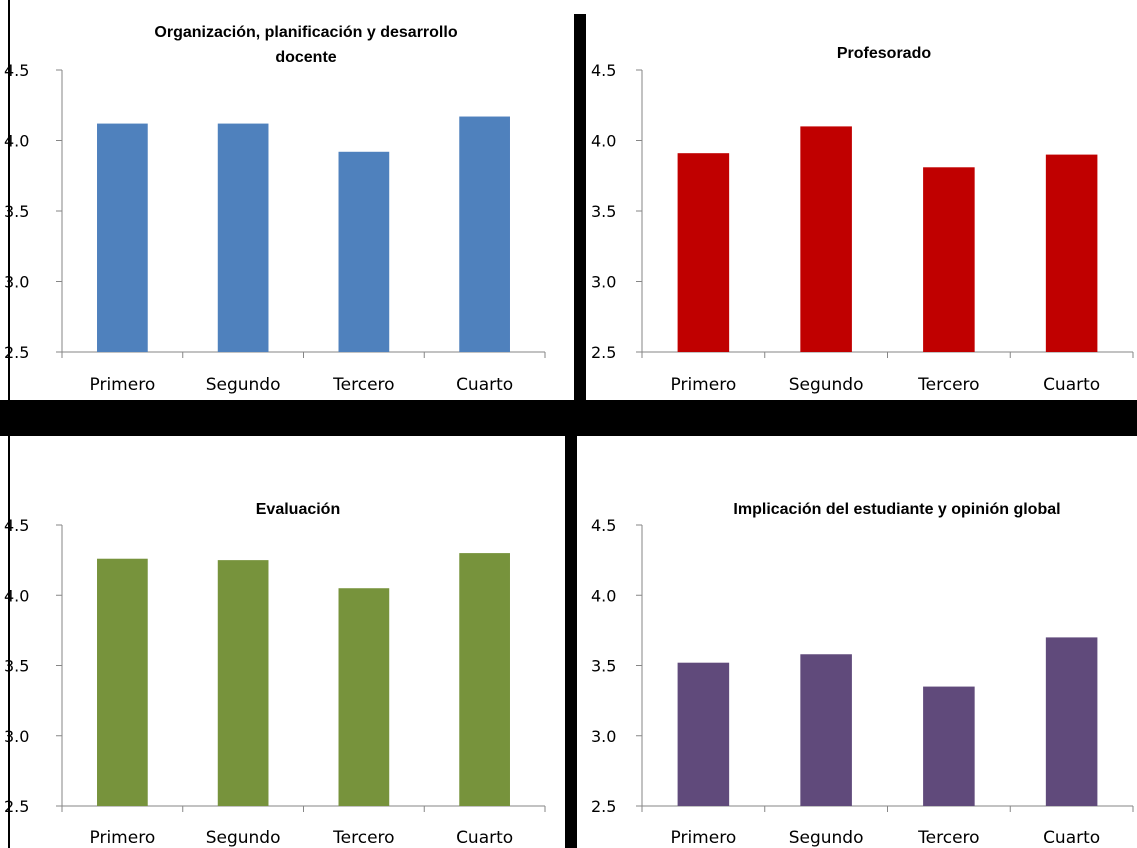 This screenshot has width=1137, height=848. Describe the element at coordinates (603, 352) in the screenshot. I see `chart2-y-tick-label: 2.5` at that location.